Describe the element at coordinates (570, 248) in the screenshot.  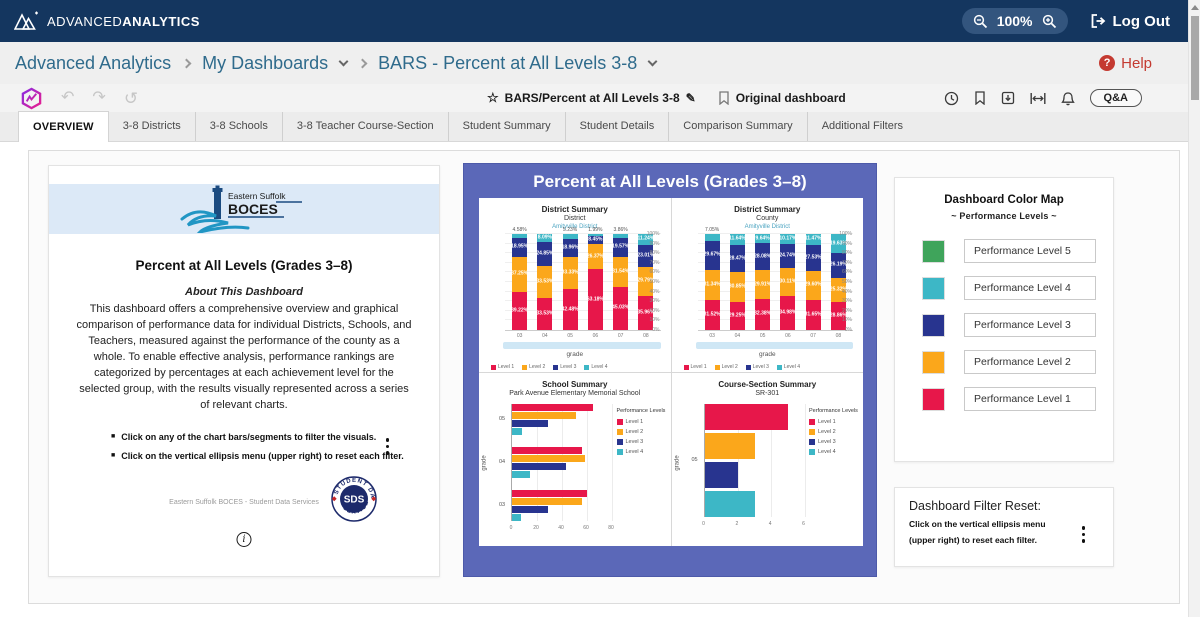
I see `bar-segment: 18.96%` at that location.